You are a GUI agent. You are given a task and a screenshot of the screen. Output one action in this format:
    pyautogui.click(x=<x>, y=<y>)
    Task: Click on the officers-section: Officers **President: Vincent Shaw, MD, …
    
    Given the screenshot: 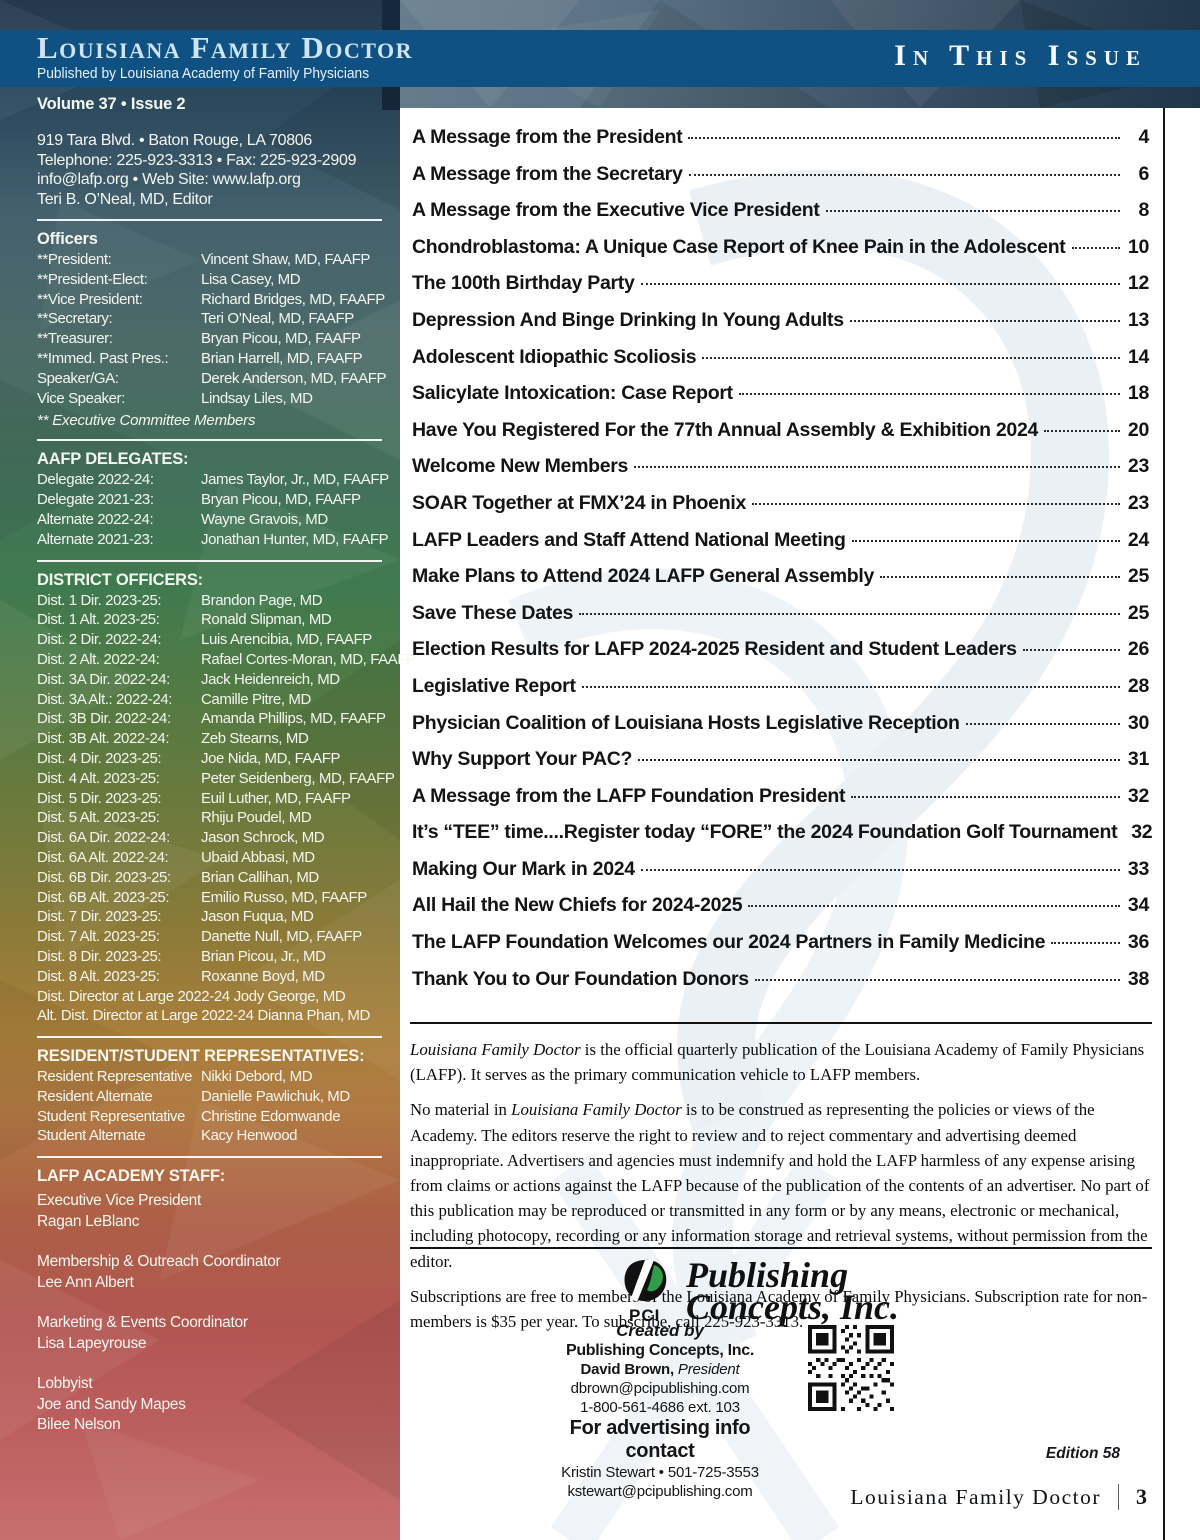 What is the action you would take?
    pyautogui.click(x=214, y=329)
    